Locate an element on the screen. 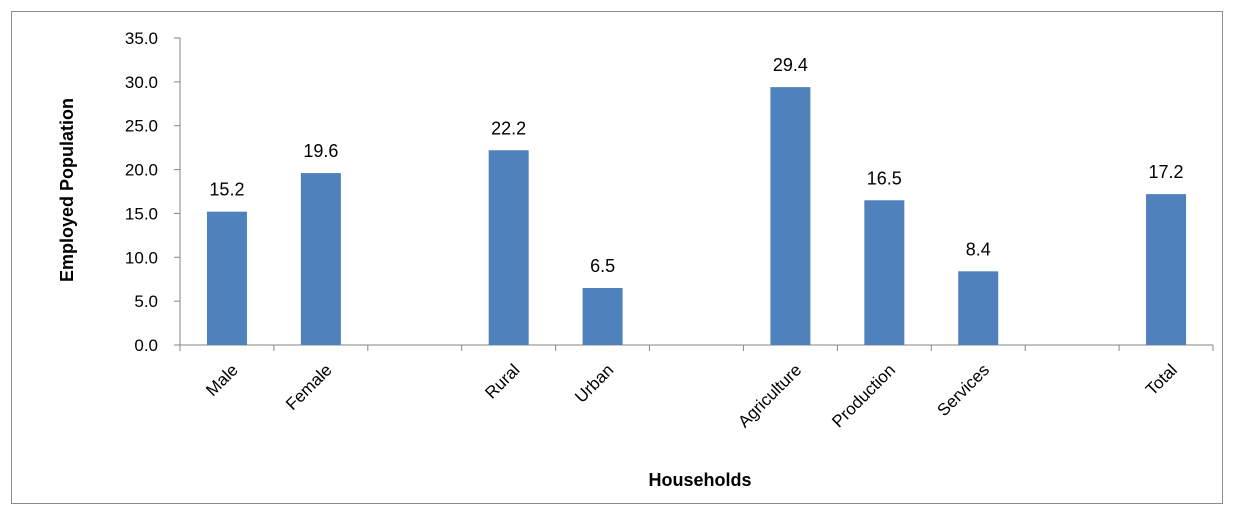 The image size is (1236, 515). bar-services is located at coordinates (978, 308).